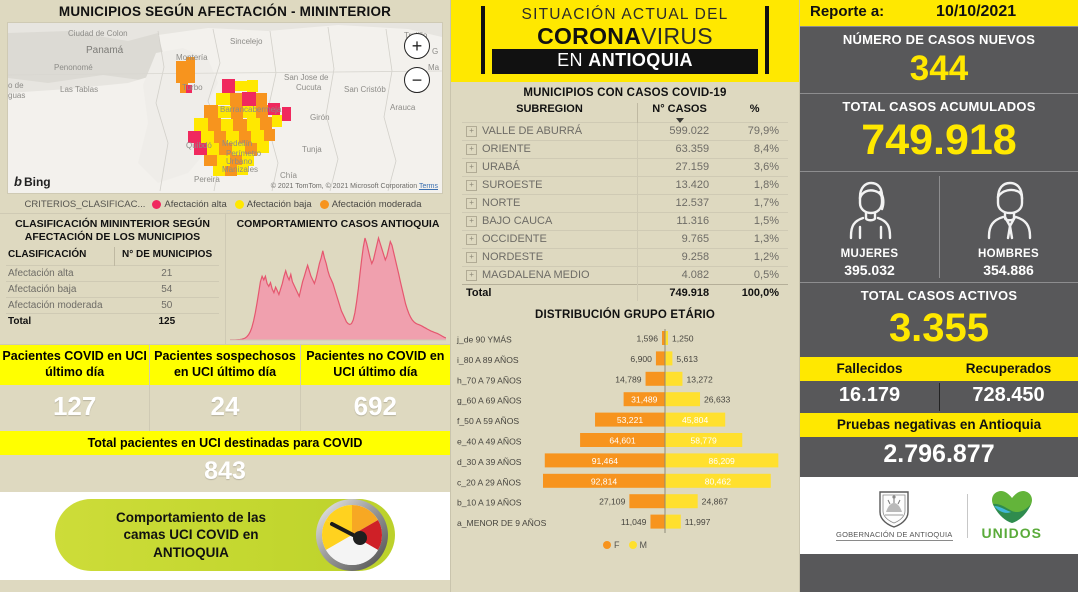  Describe the element at coordinates (939, 39) in the screenshot. I see `new-cases-label: NÚMERO DE CASOS NUEVOS` at that location.